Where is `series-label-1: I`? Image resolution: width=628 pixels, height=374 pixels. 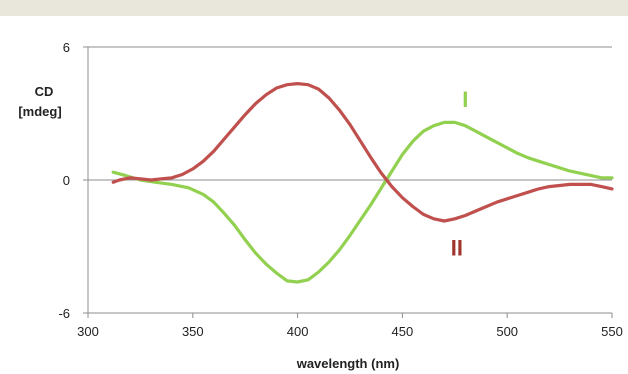
series-label-1: I is located at coordinates (465, 99).